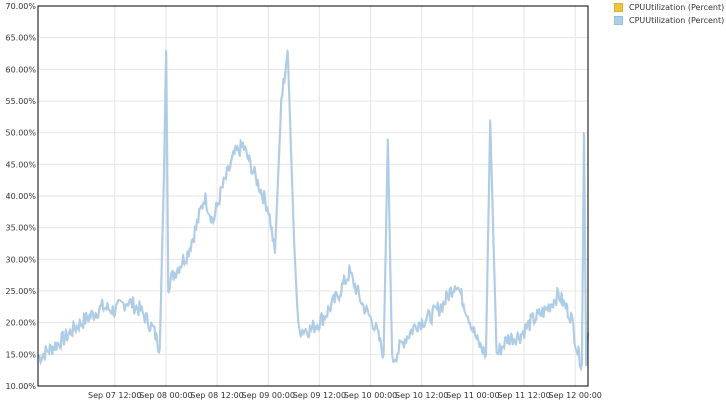 The image size is (726, 404). I want to click on x-tick-label: Sep 09 12:00, so click(319, 395).